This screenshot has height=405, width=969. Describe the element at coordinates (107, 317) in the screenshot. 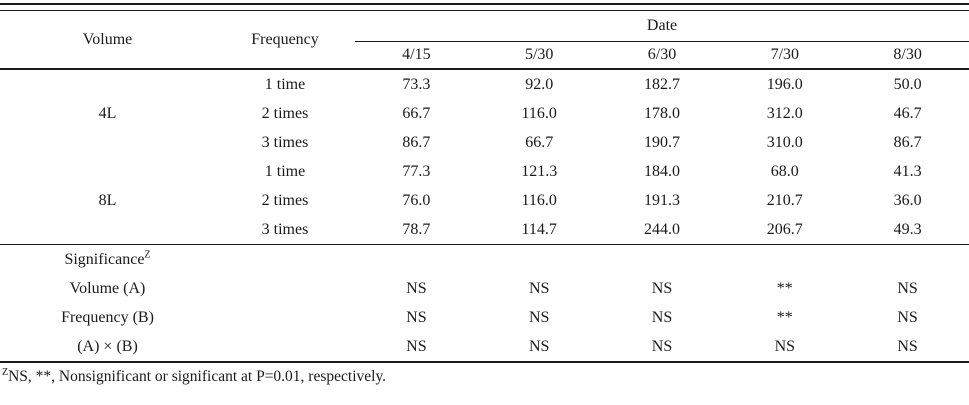

I see `significance-row-label: Frequency (B)` at that location.